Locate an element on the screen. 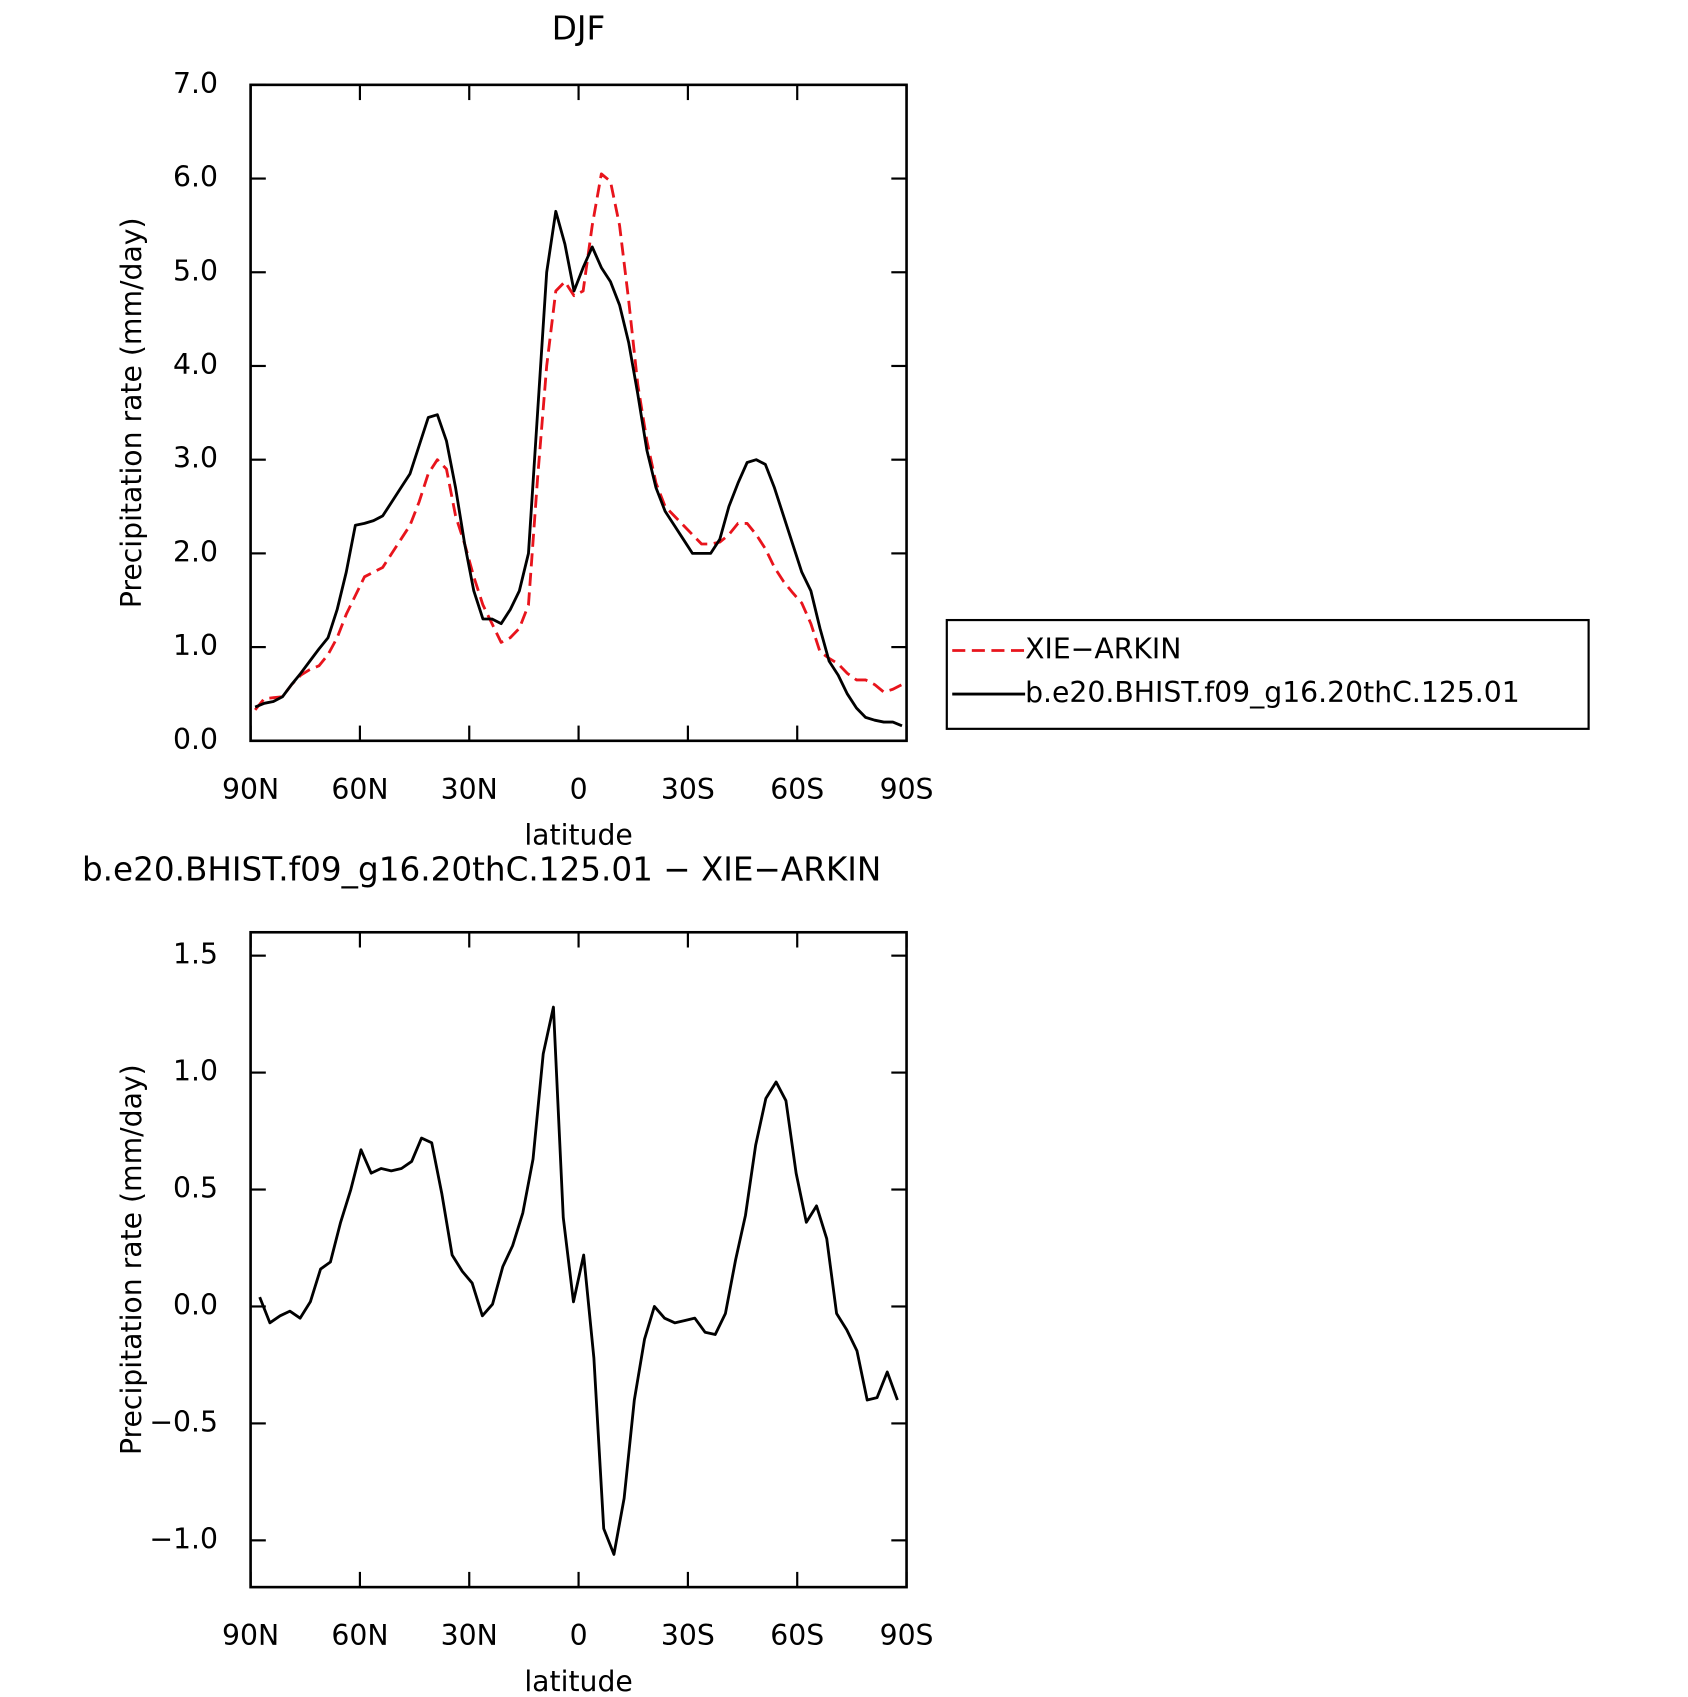 The width and height of the screenshot is (1688, 1697). y-tick-label: 4.0 is located at coordinates (195, 364).